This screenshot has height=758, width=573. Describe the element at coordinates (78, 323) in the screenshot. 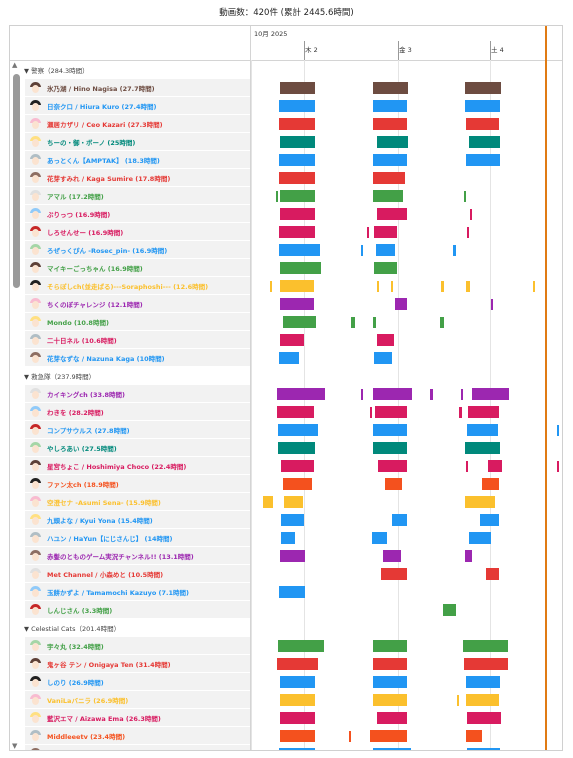

I see `channel-name: Mondo (10.8時間)` at that location.